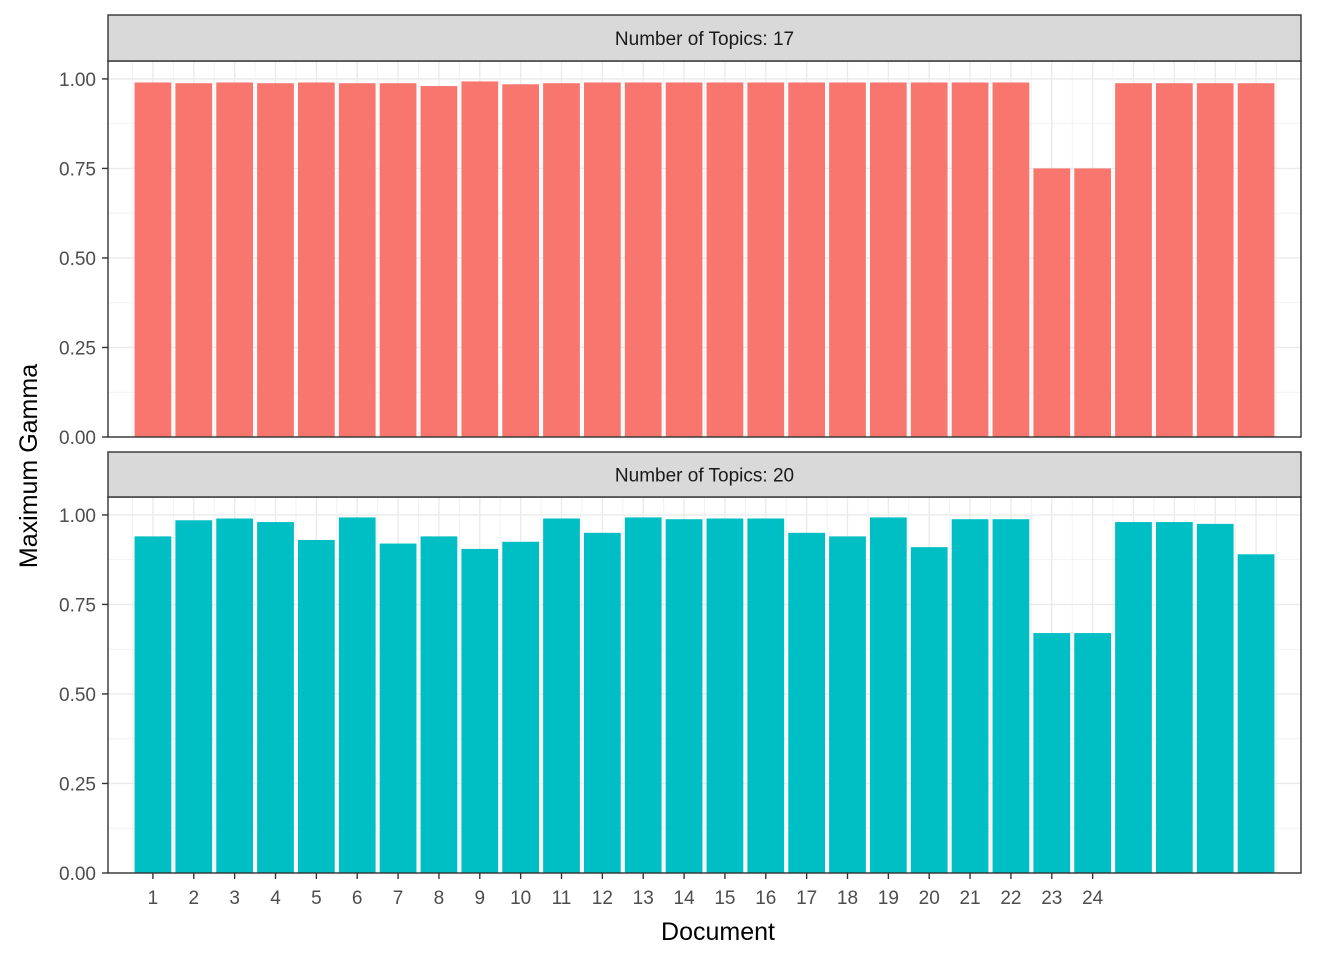 The height and width of the screenshot is (960, 1344). What do you see at coordinates (969, 898) in the screenshot?
I see `x-tick-label: 21` at bounding box center [969, 898].